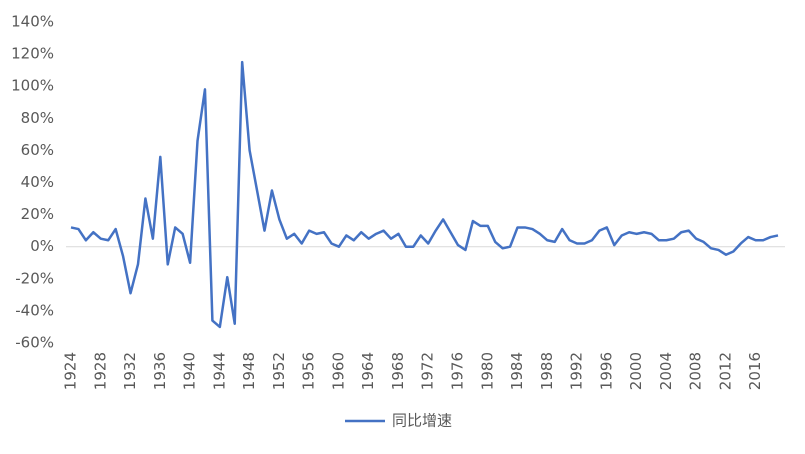 This screenshot has height=454, width=805. What do you see at coordinates (190, 371) in the screenshot?
I see `x-tick-label: 1940` at bounding box center [190, 371].